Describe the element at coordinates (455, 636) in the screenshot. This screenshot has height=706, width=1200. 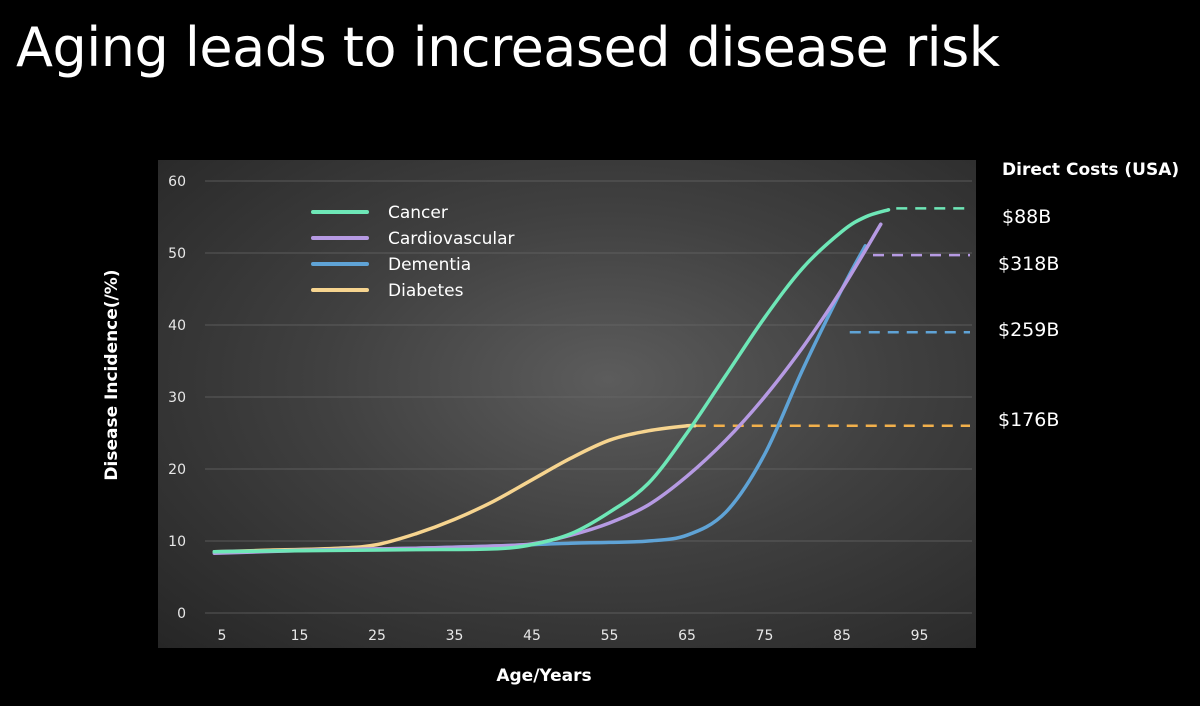
I see `x-tick-label-35: 35` at that location.